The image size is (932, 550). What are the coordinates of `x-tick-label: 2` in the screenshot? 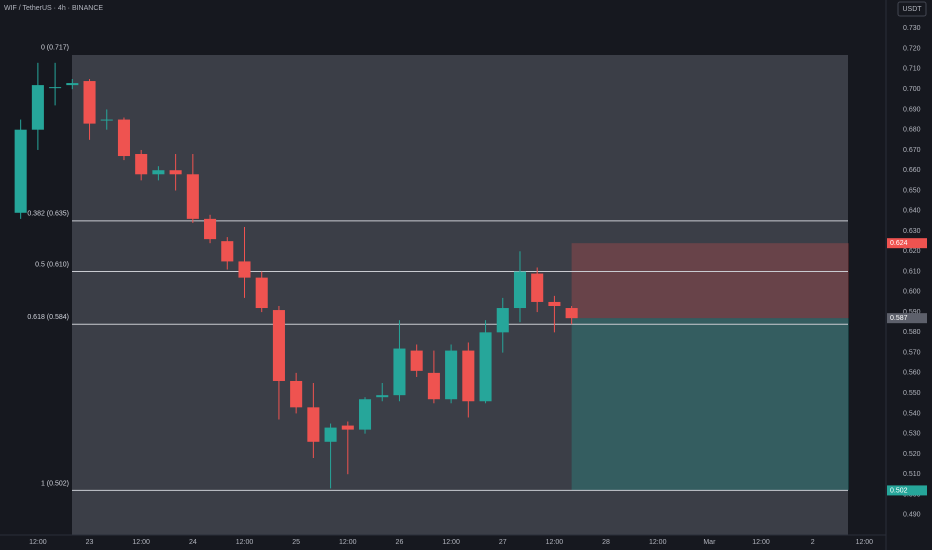 It's located at (813, 542).